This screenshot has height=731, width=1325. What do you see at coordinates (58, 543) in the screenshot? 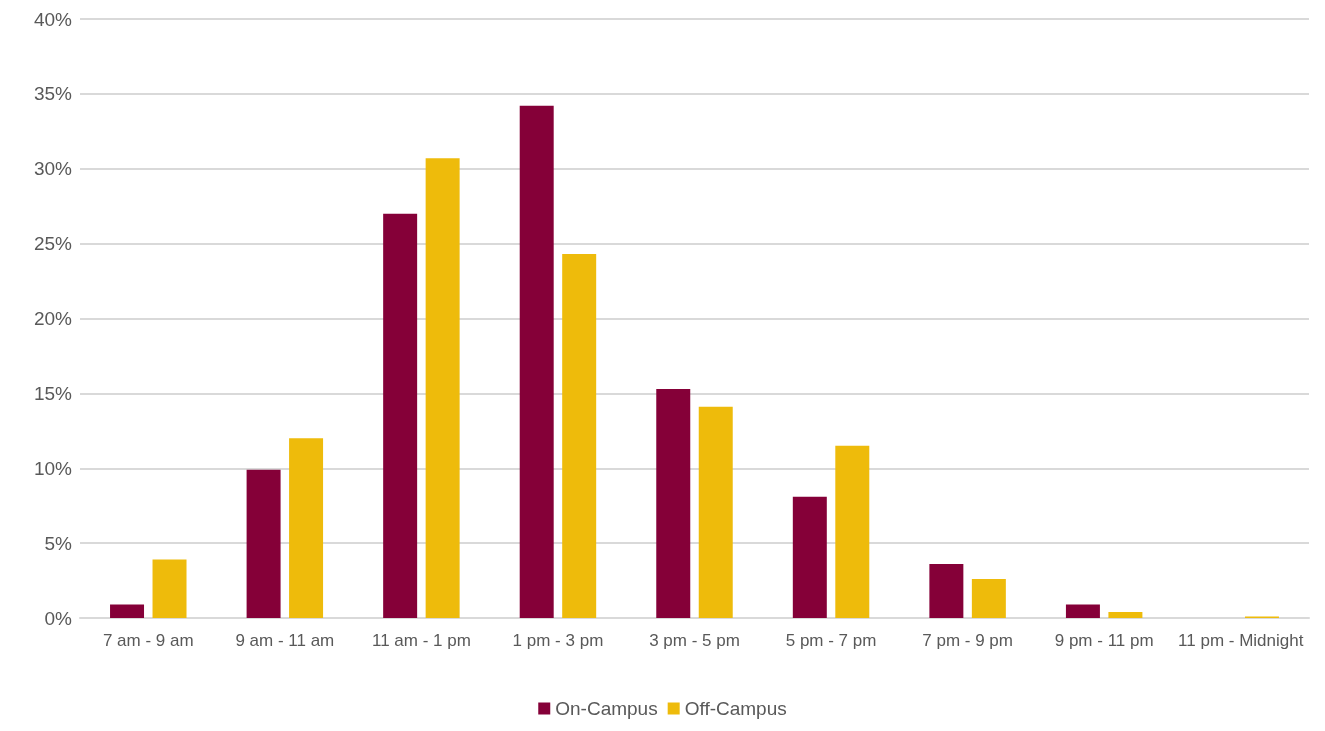
I see `y-tick-label: 5%` at bounding box center [58, 543].